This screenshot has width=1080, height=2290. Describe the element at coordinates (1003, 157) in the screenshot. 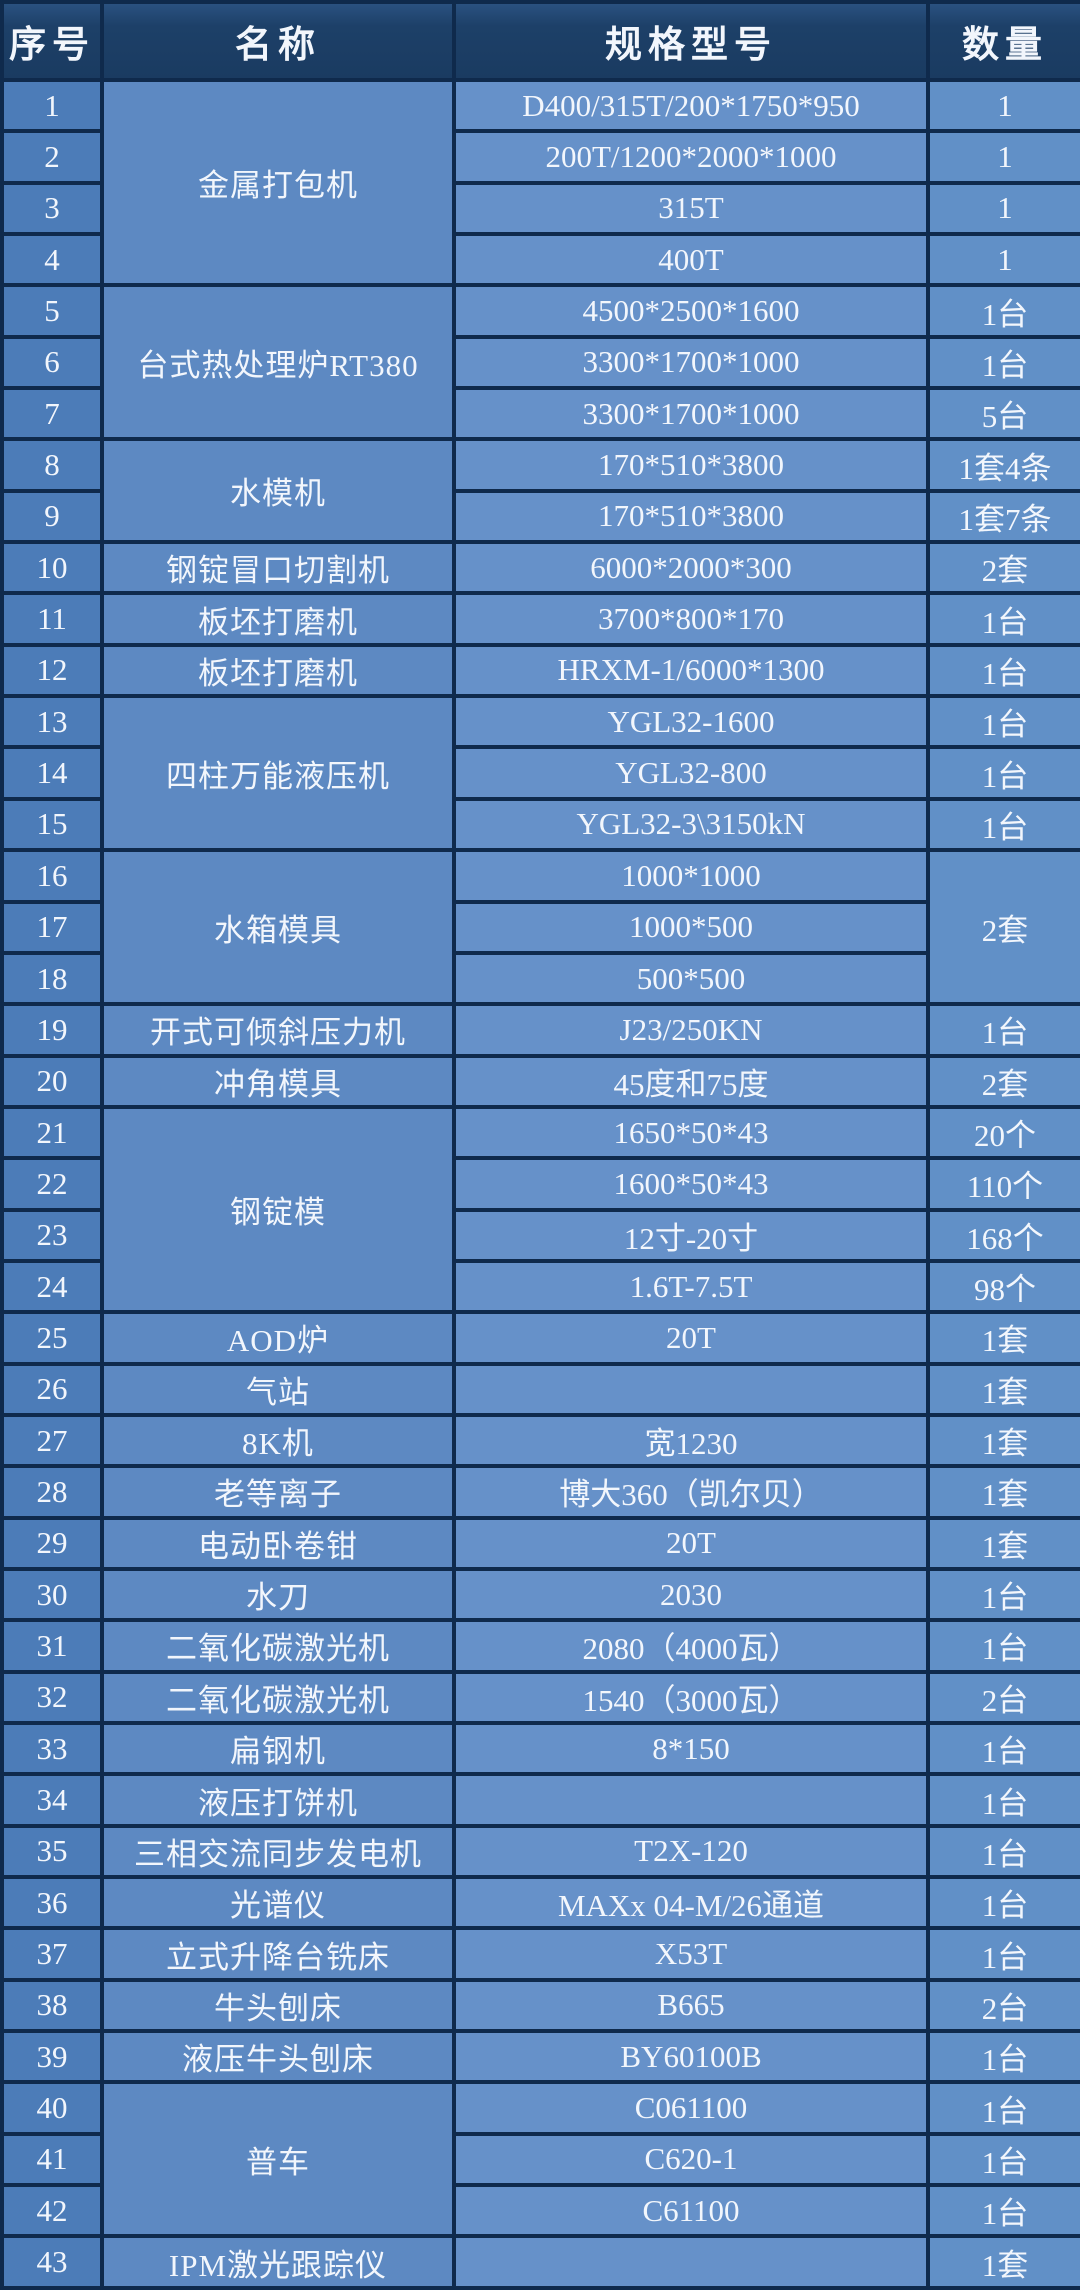

I see `row-qty-cell: 1` at that location.